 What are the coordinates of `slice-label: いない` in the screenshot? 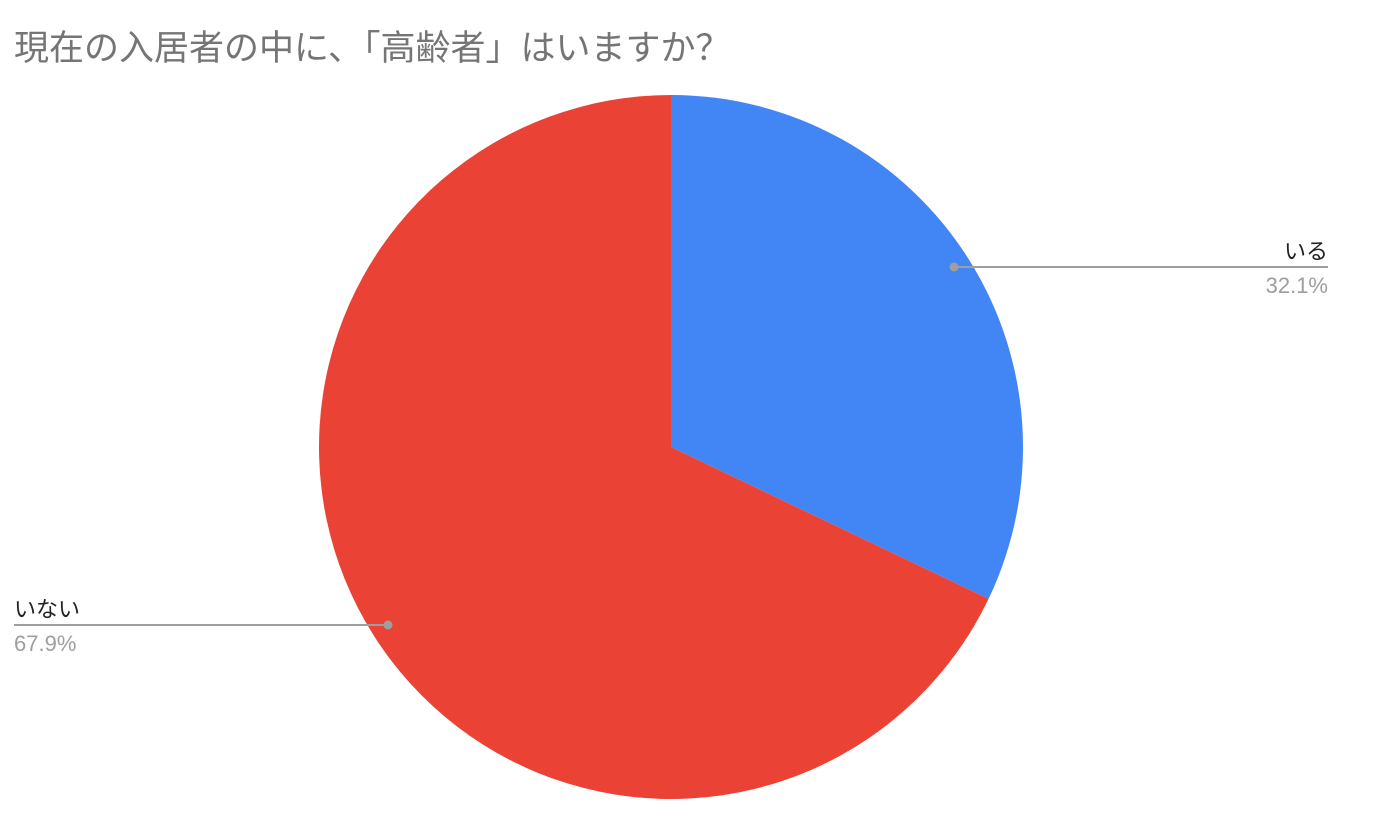 It's located at (47, 609).